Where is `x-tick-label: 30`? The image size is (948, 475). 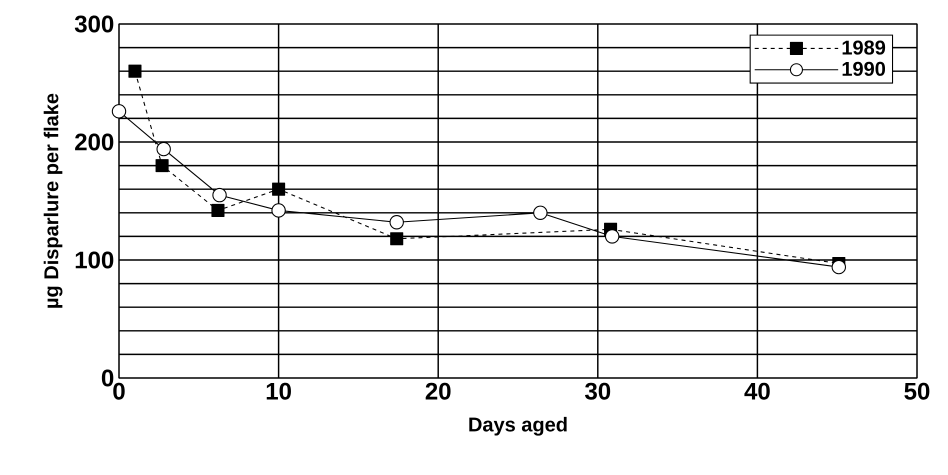 x-tick-label: 30 is located at coordinates (597, 391).